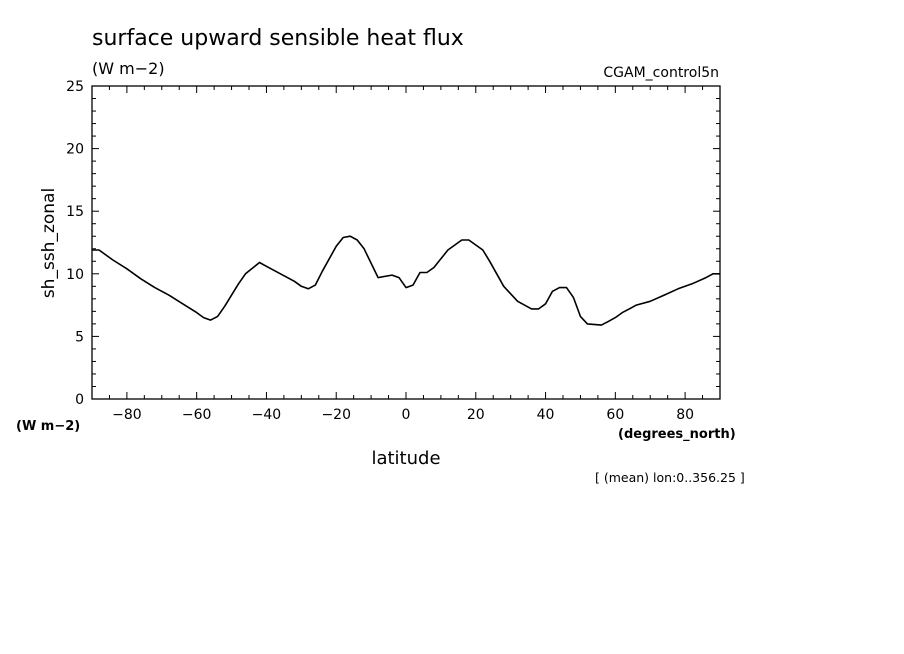 The width and height of the screenshot is (904, 654). Describe the element at coordinates (336, 415) in the screenshot. I see `x-tick-label: −20` at that location.